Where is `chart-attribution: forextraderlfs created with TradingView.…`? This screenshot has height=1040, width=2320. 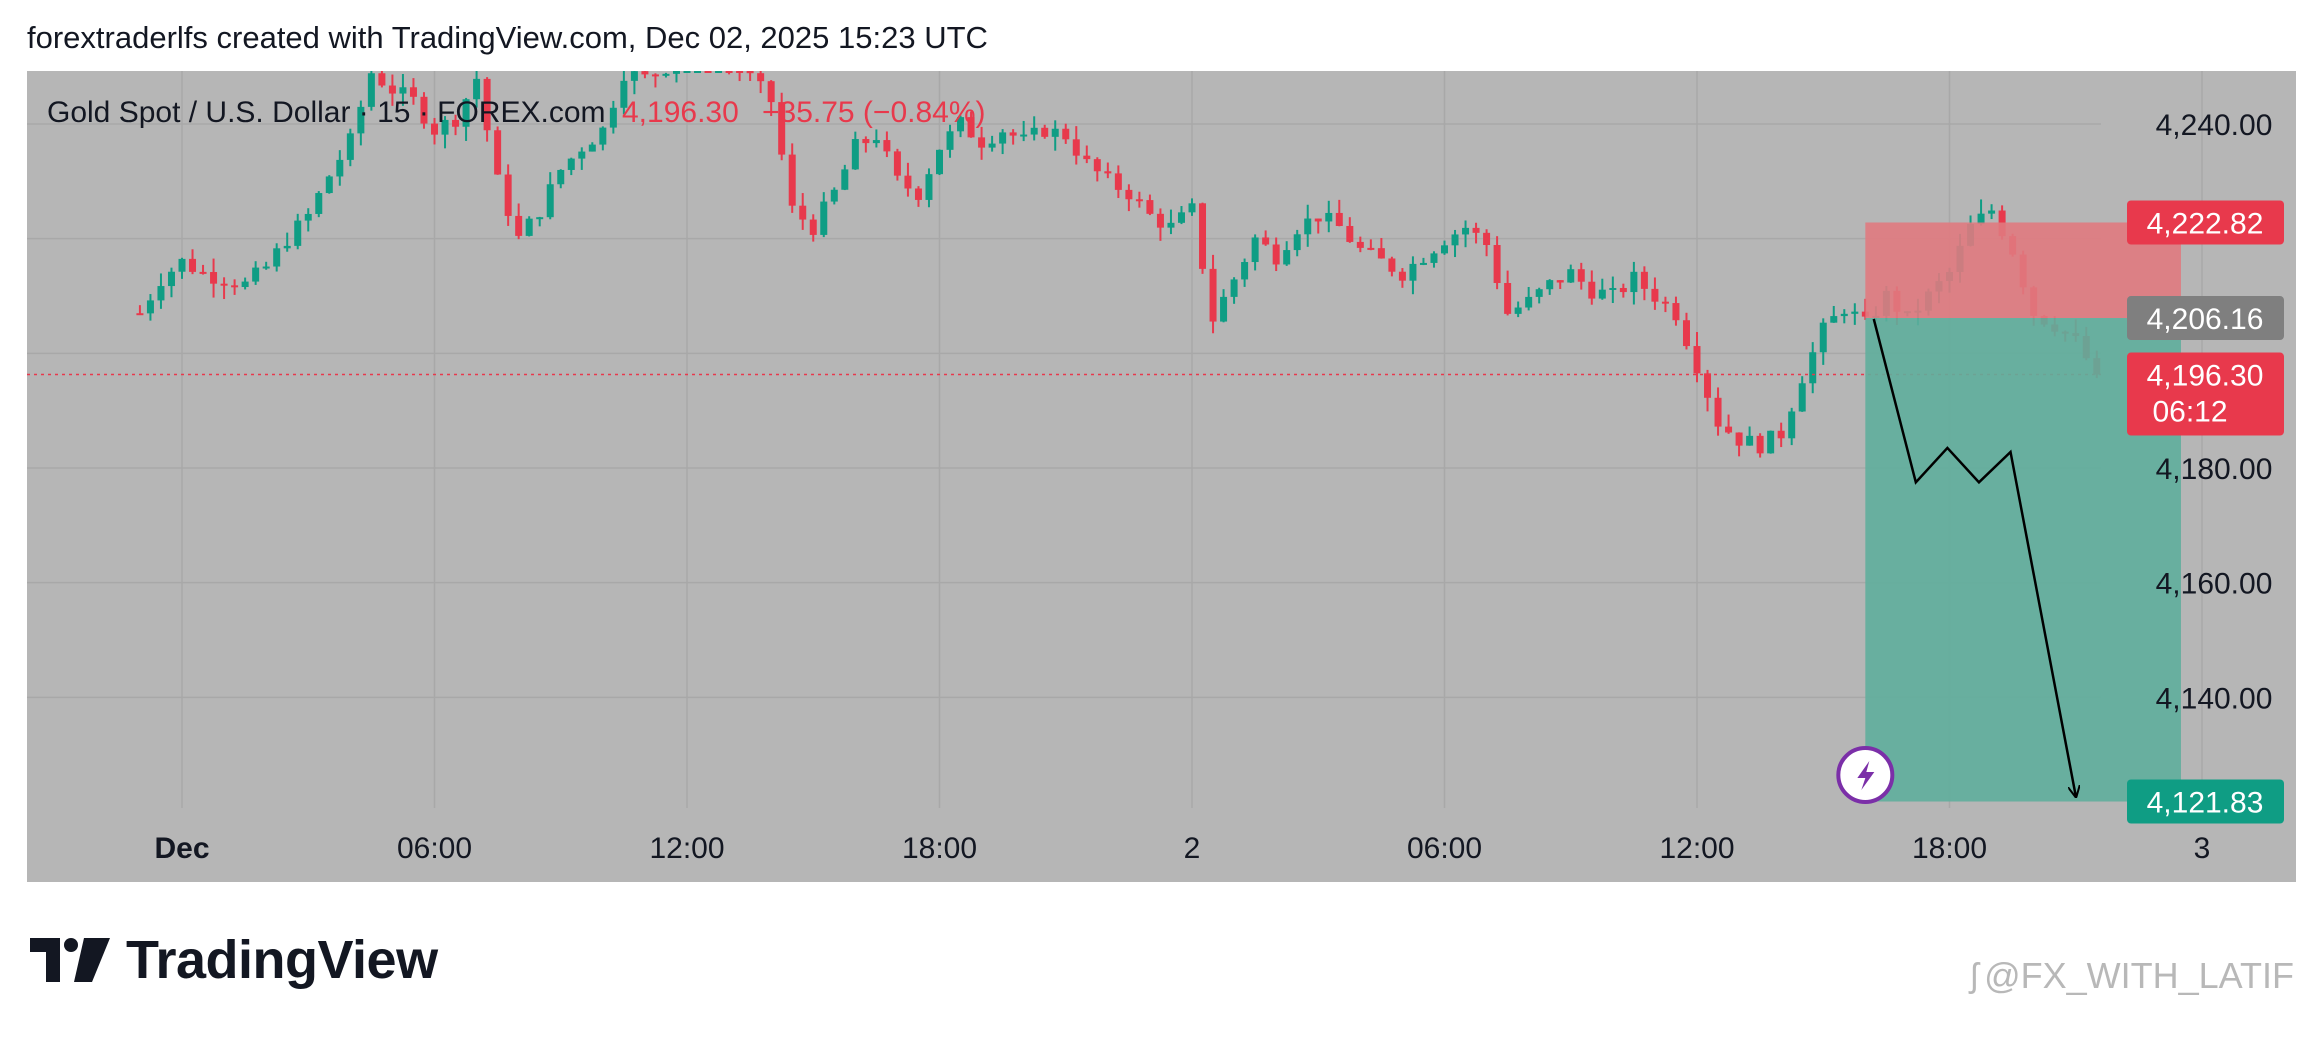
chart-attribution: forextraderlfs created with TradingView.… is located at coordinates (507, 37).